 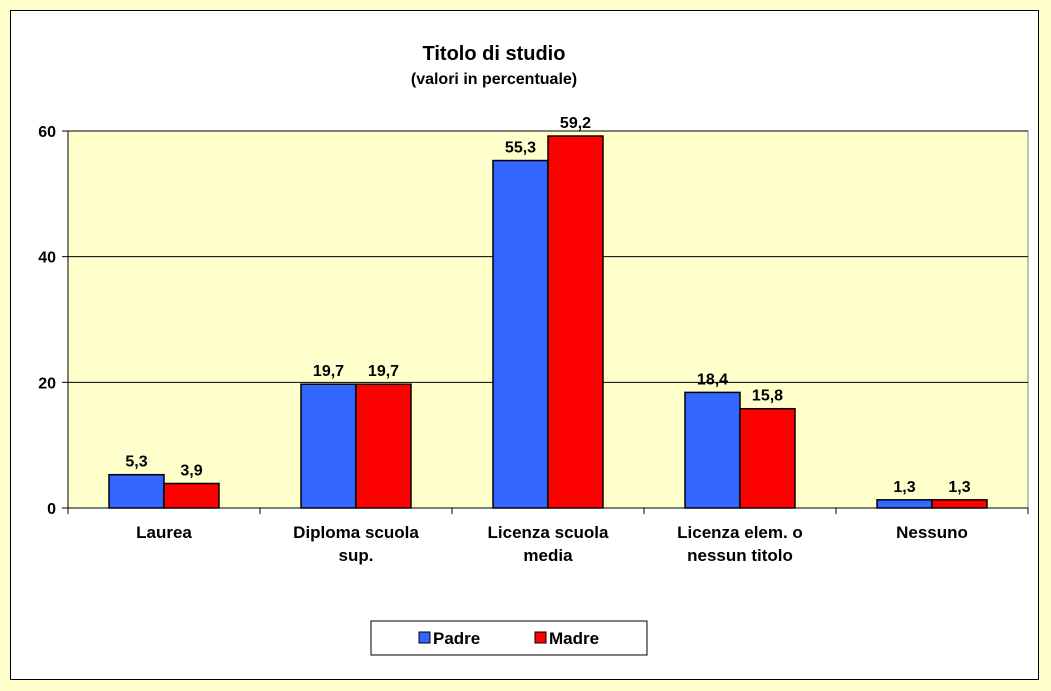 I want to click on category-label-line: Nessuno, so click(x=932, y=532).